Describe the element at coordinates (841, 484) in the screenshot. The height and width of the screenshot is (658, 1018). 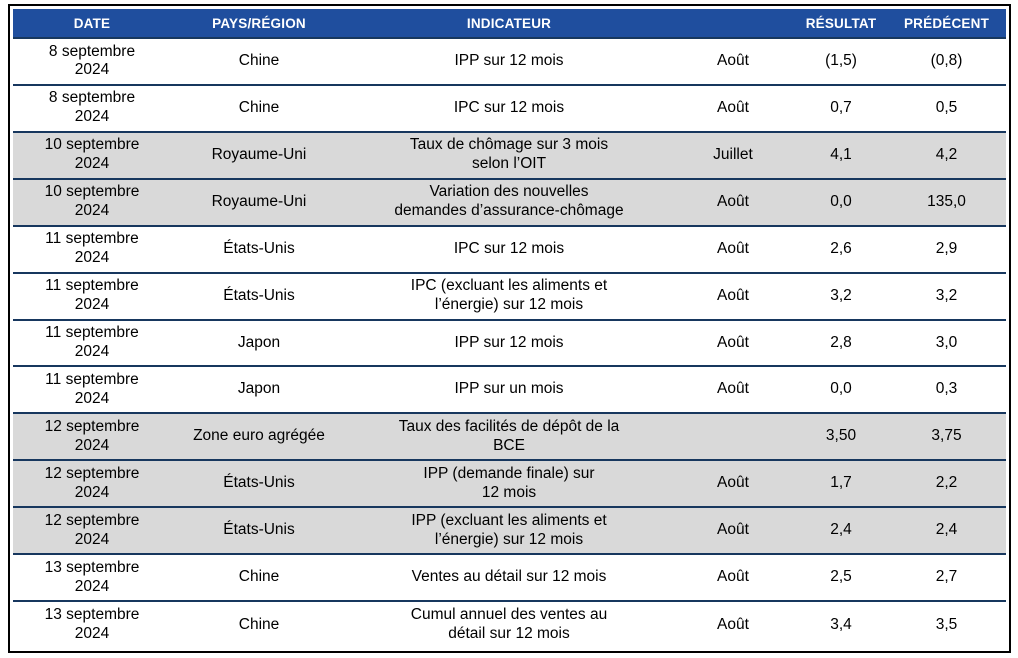
I see `cell-result: 1,7` at that location.